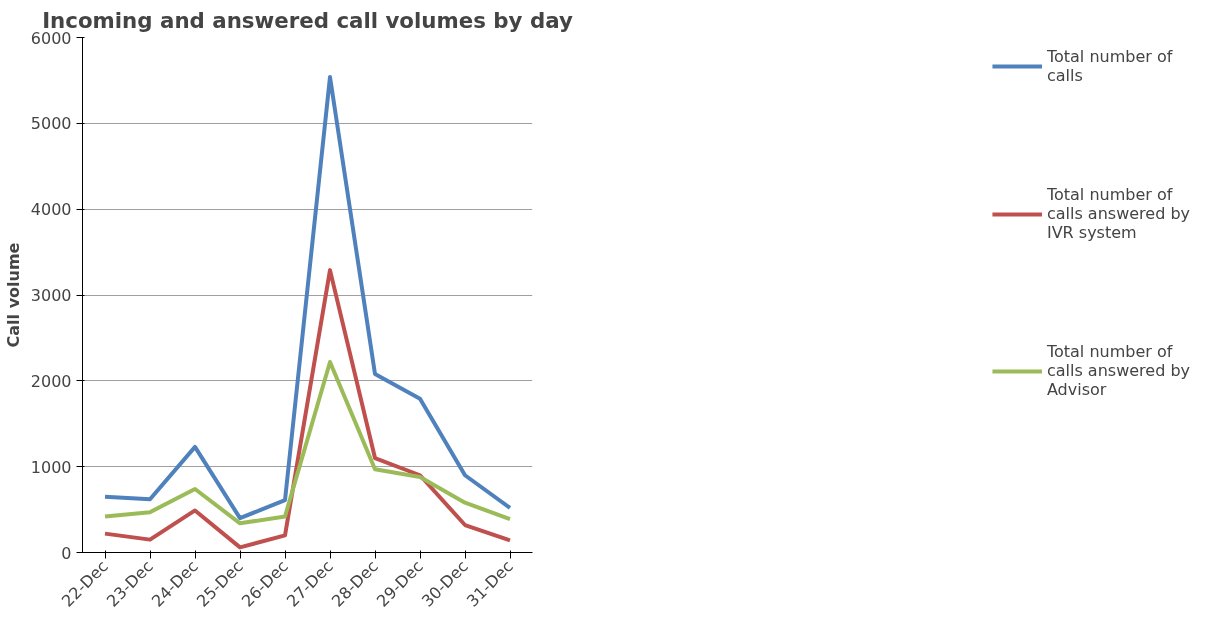 This screenshot has width=1214, height=636. Describe the element at coordinates (51, 467) in the screenshot. I see `y-tick-label: 1000` at that location.